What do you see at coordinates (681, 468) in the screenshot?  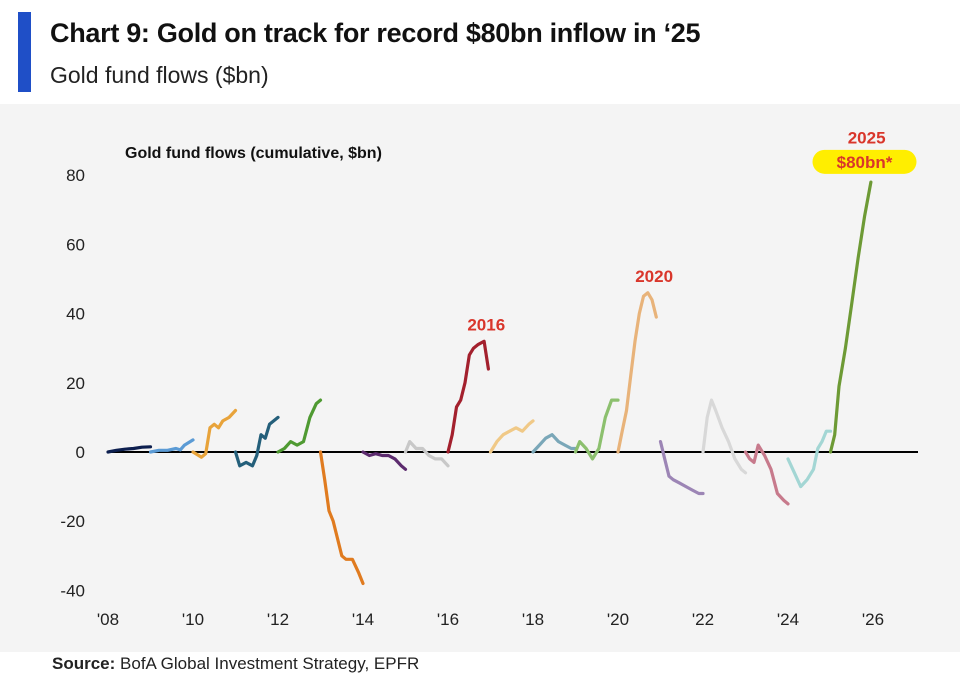 I see `series-line-2021` at bounding box center [681, 468].